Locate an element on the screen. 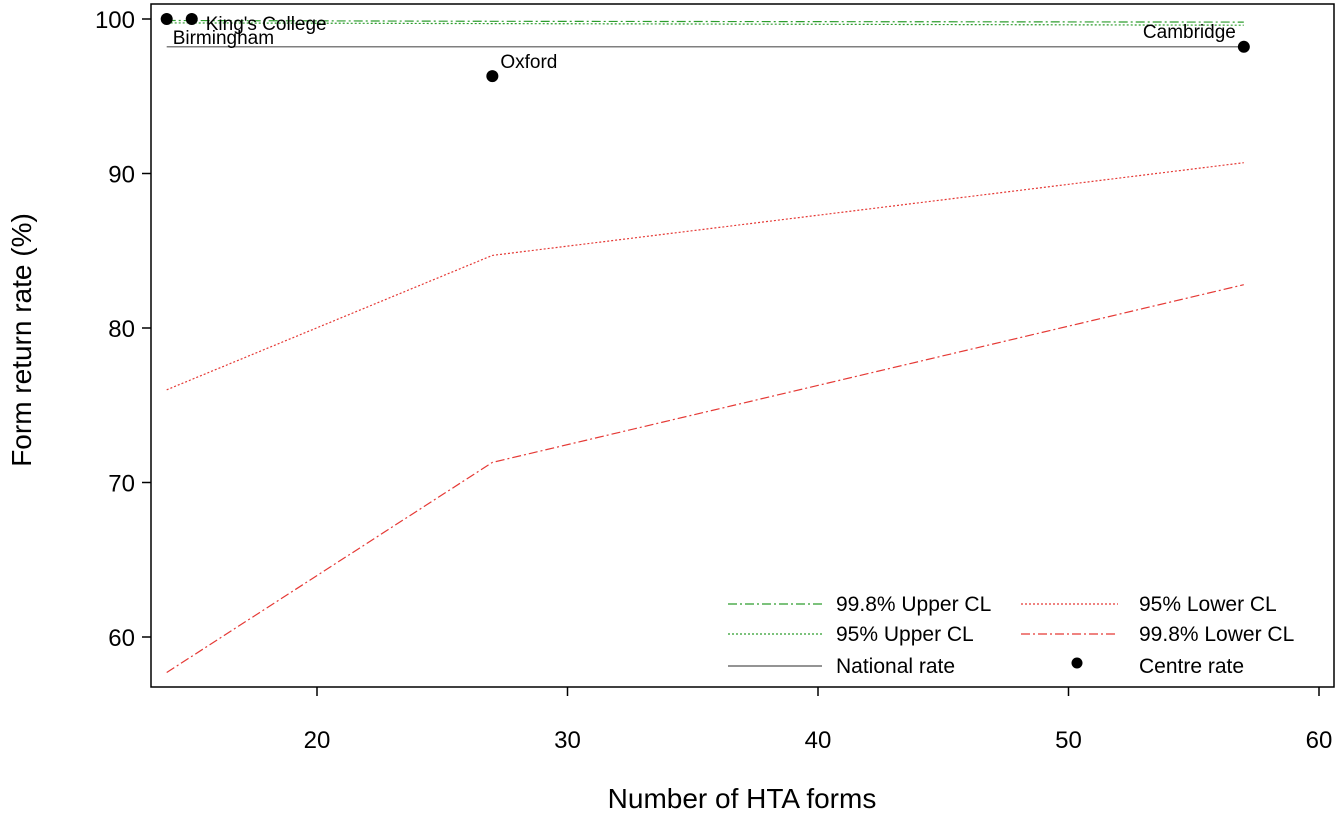 The image size is (1336, 819). centre-point-king-s-college is located at coordinates (191, 19).